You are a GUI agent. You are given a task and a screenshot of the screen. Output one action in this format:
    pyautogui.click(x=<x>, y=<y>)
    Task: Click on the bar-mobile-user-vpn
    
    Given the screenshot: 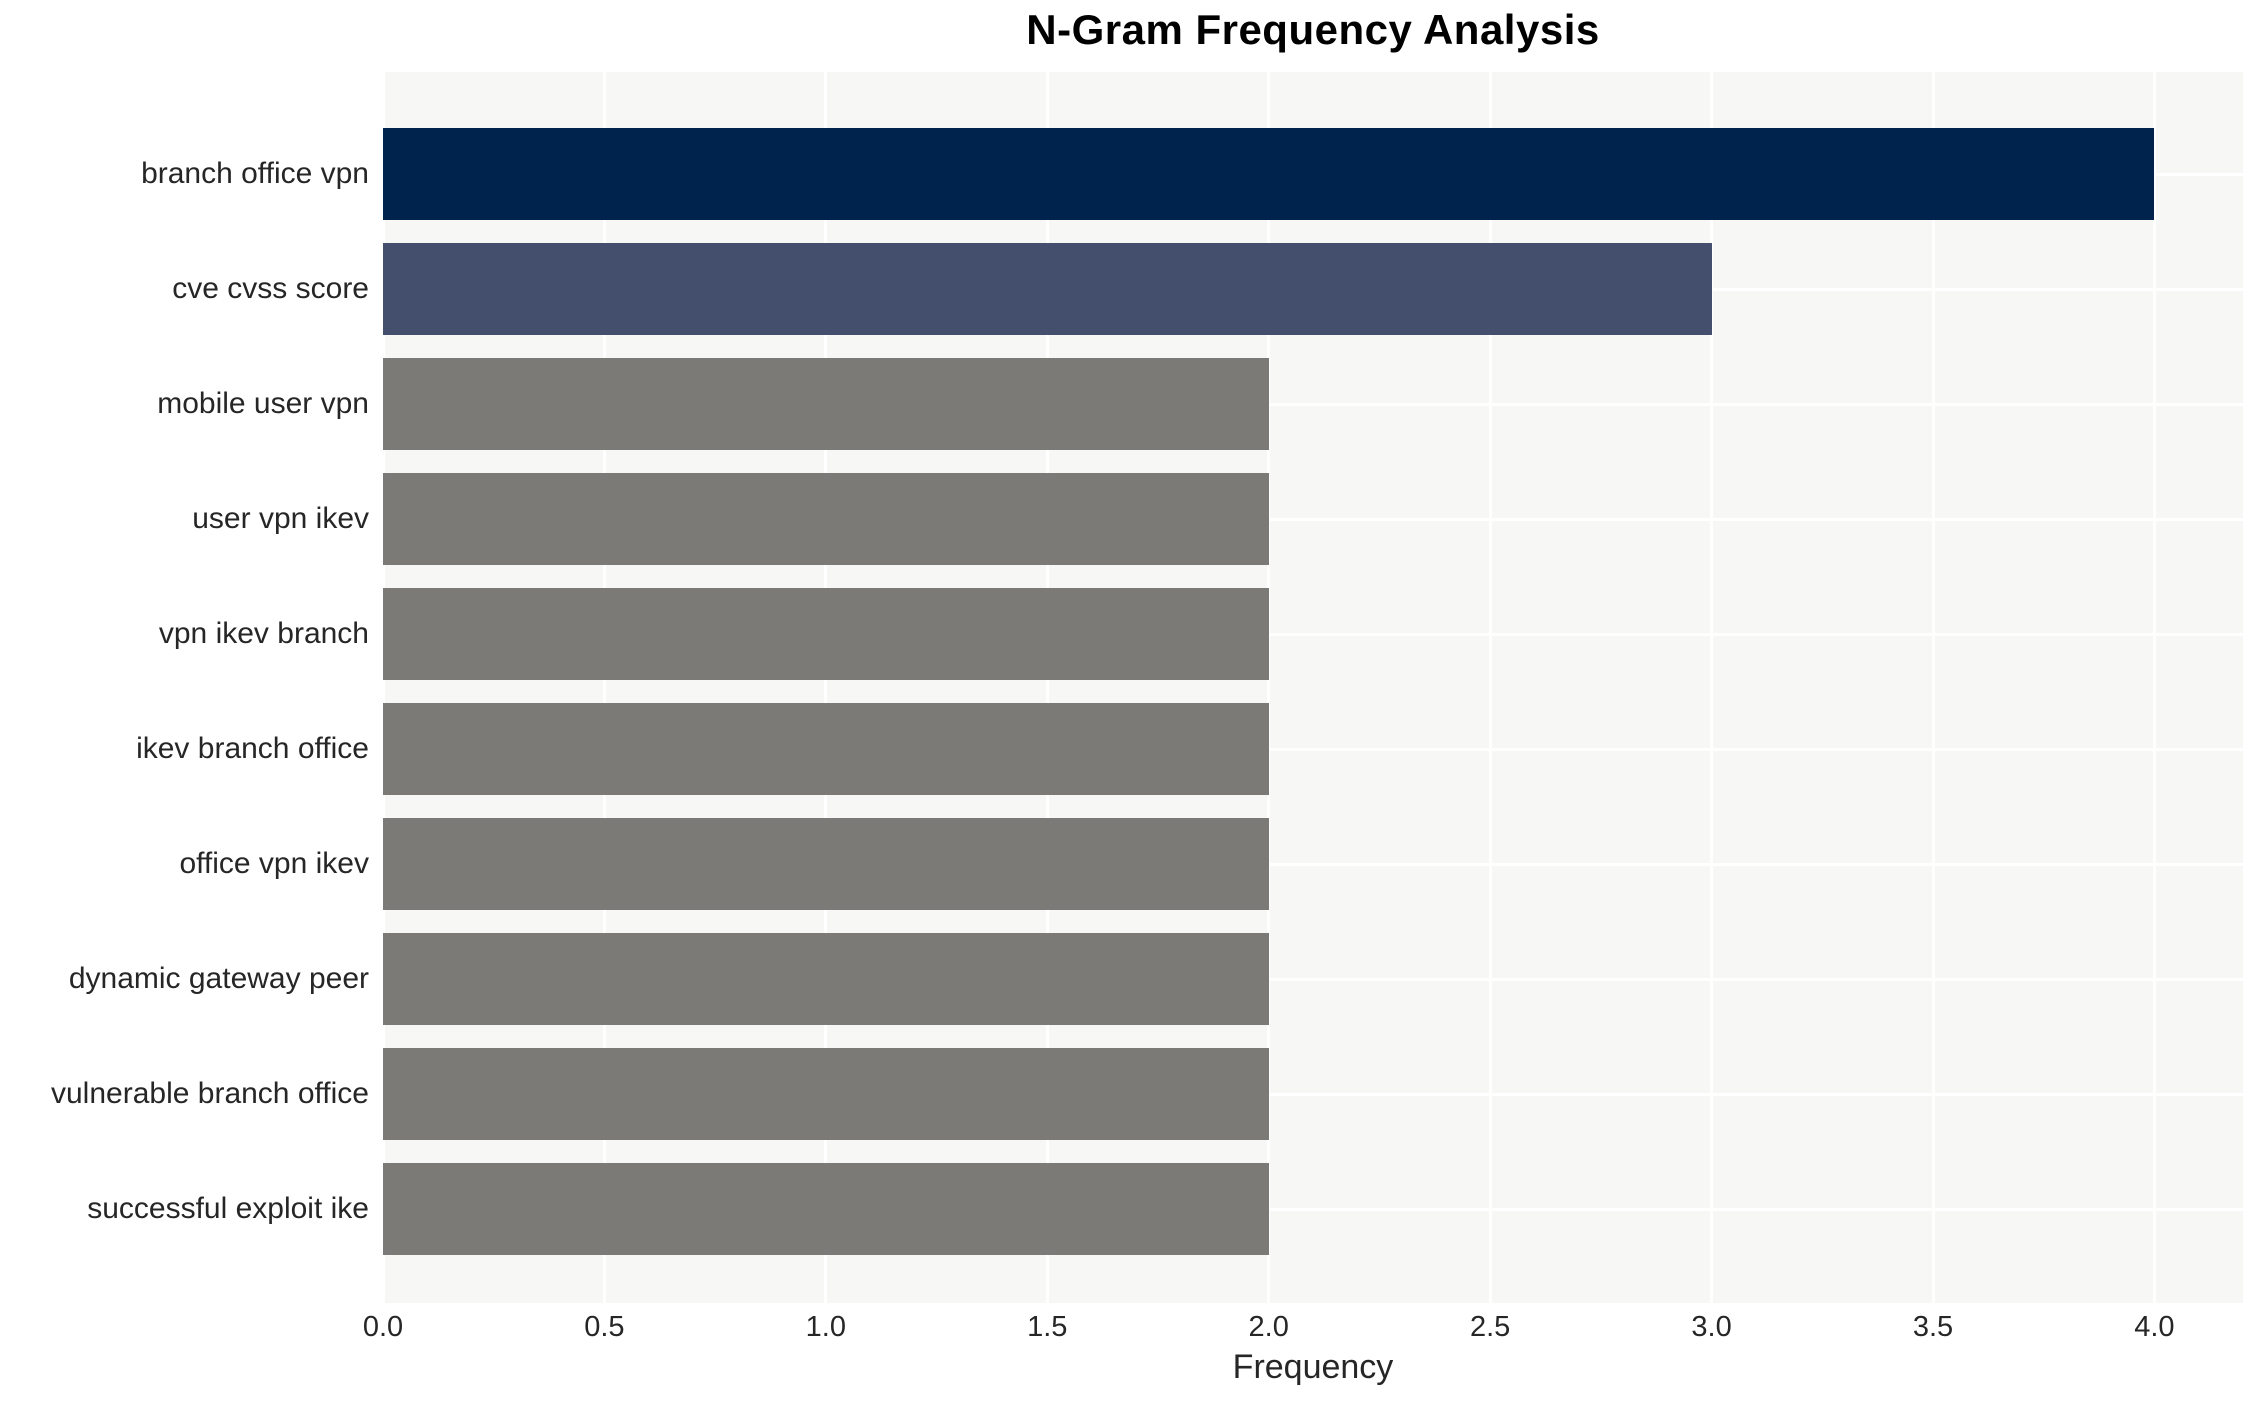 What is the action you would take?
    pyautogui.click(x=826, y=404)
    